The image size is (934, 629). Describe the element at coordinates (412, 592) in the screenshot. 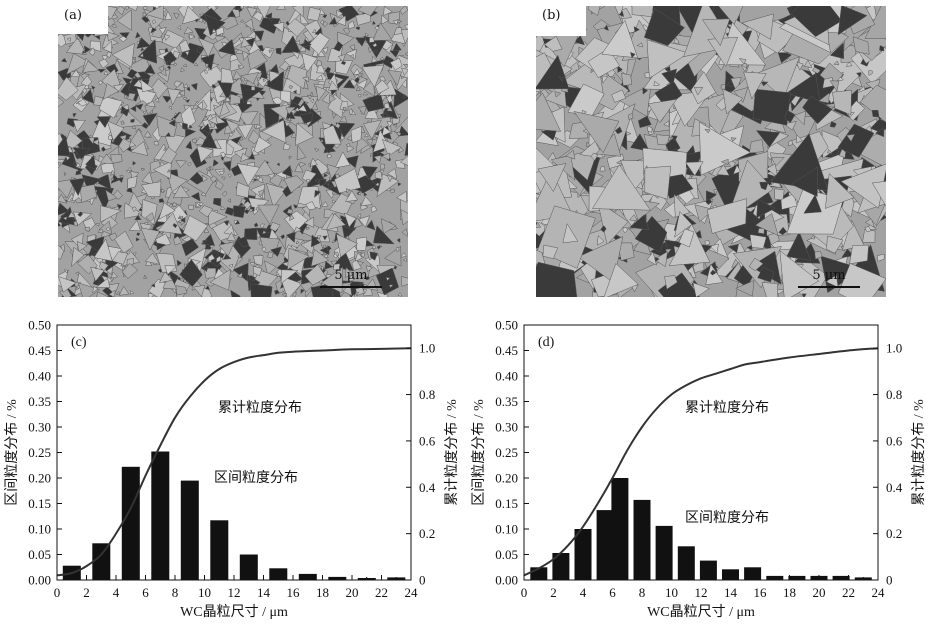

I see `x-tick-label-c-12: 24` at that location.